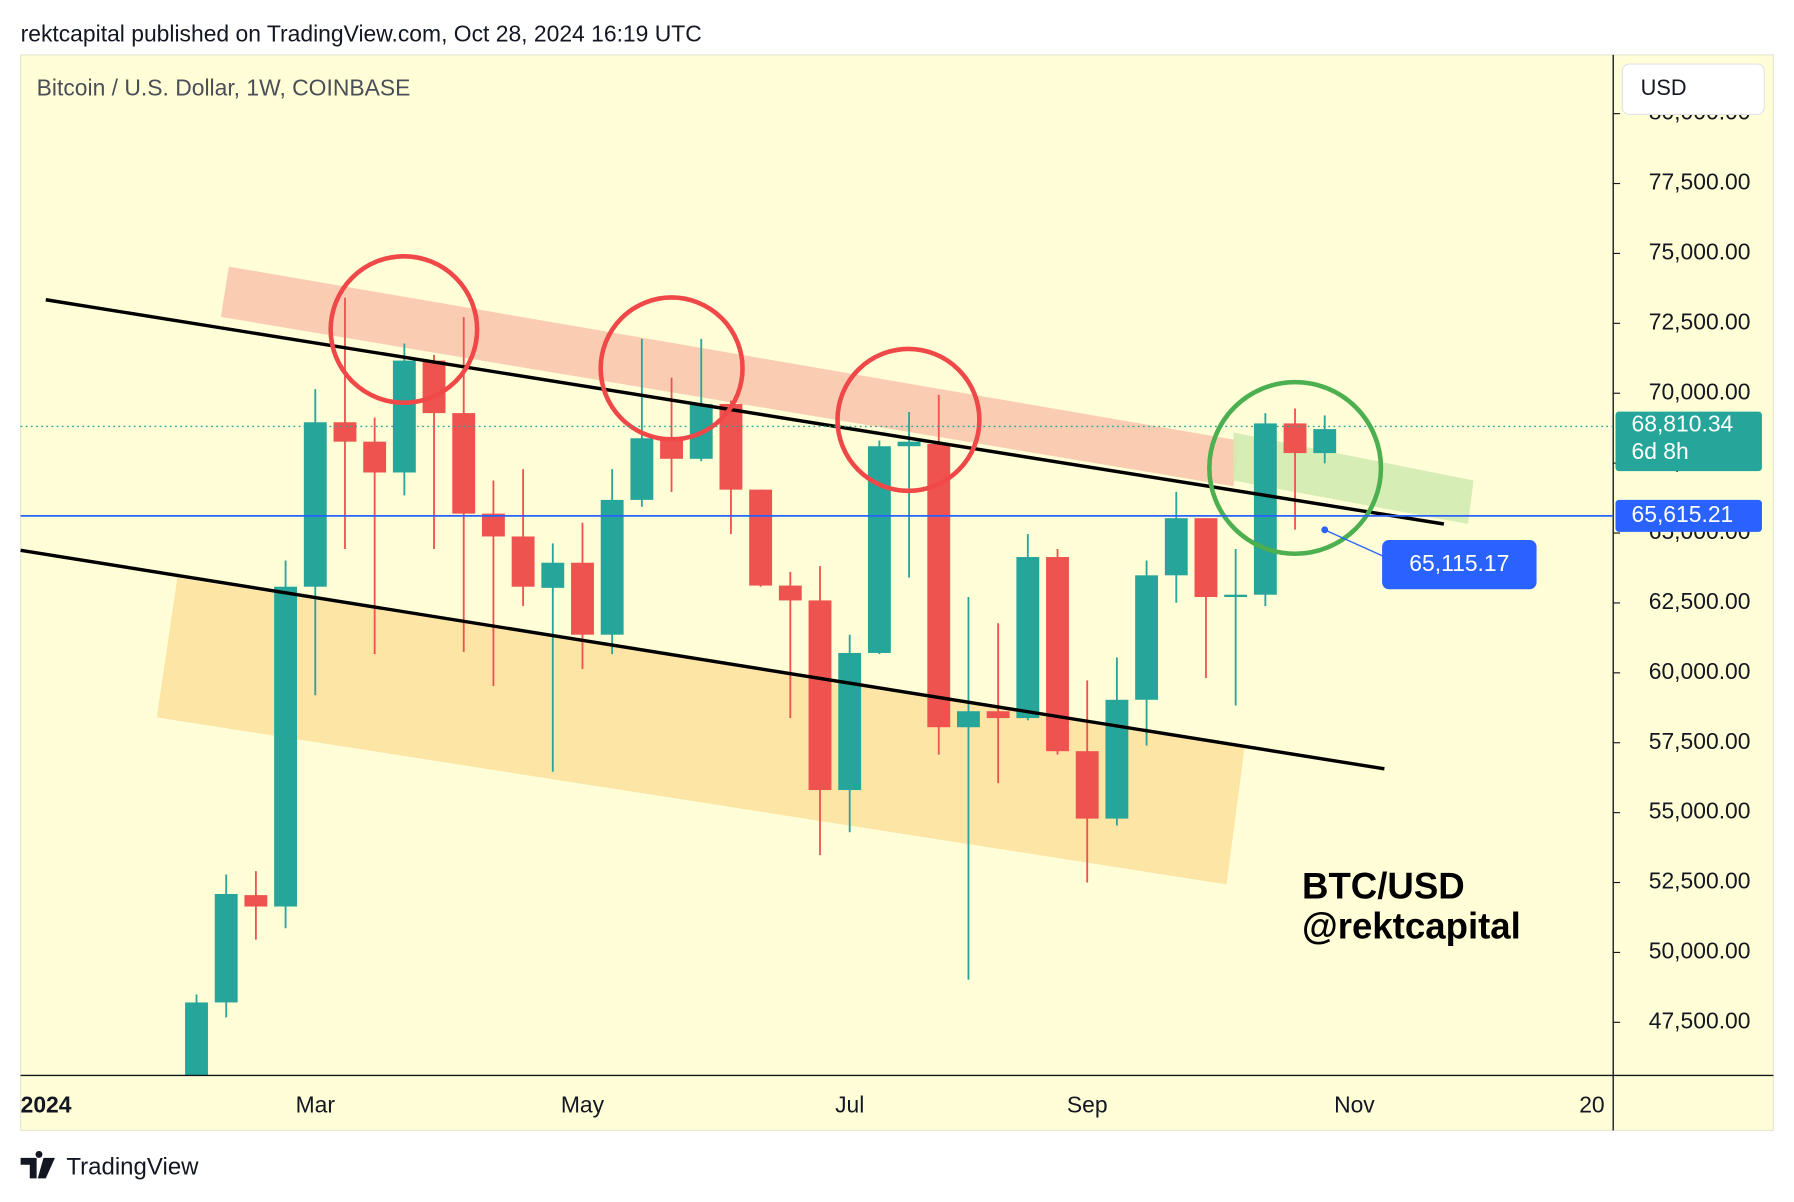  Describe the element at coordinates (1700, 950) in the screenshot. I see `y-tick-label: 50,000.00` at that location.